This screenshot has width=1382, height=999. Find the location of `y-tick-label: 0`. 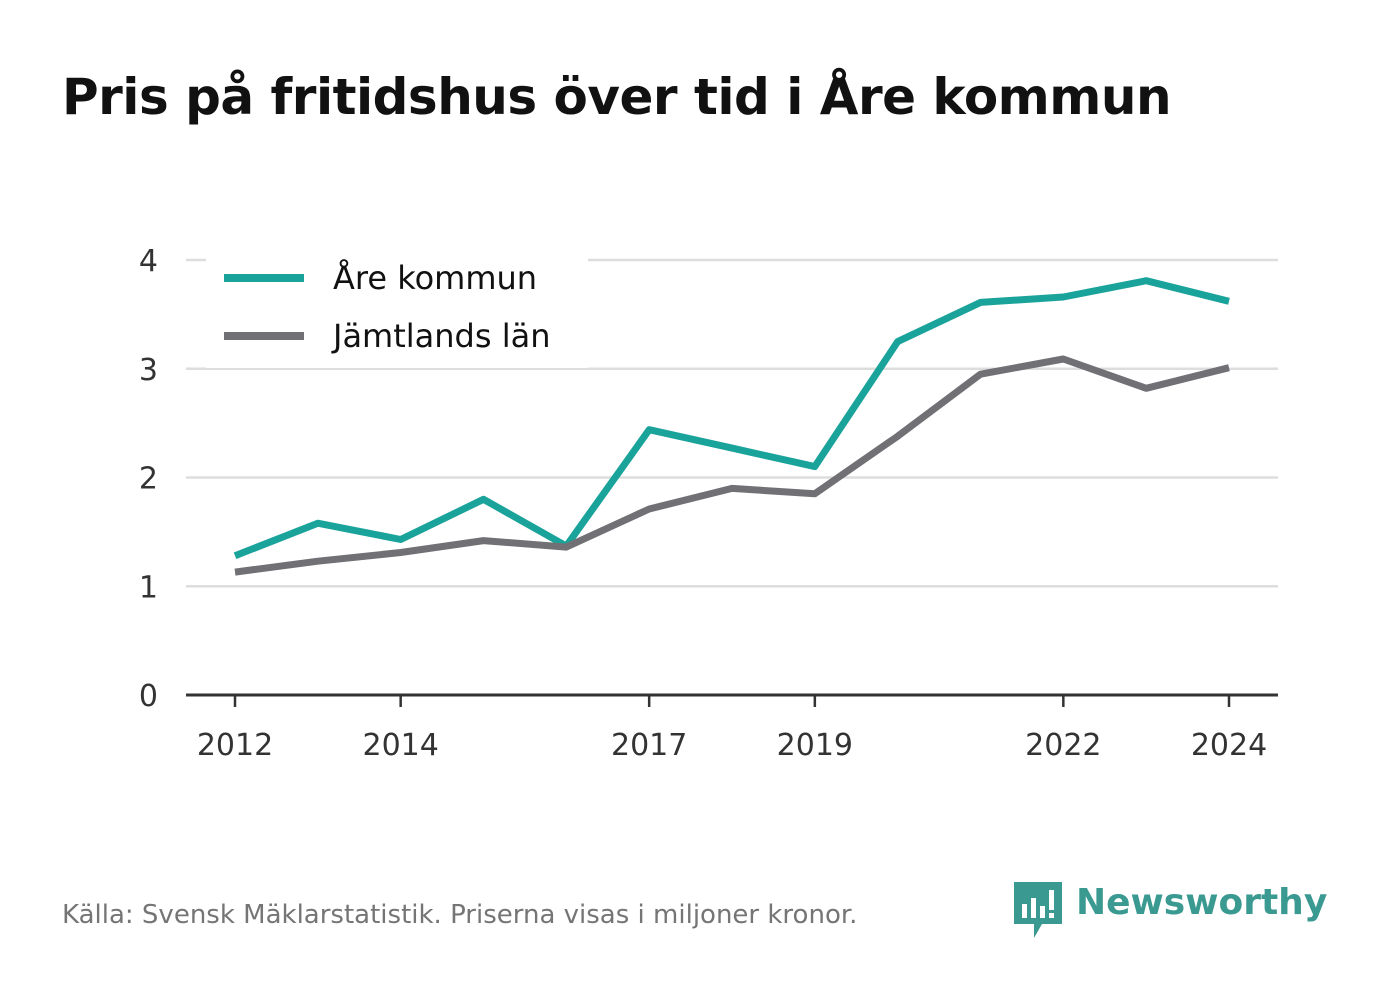

y-tick-label: 0 is located at coordinates (148, 696).